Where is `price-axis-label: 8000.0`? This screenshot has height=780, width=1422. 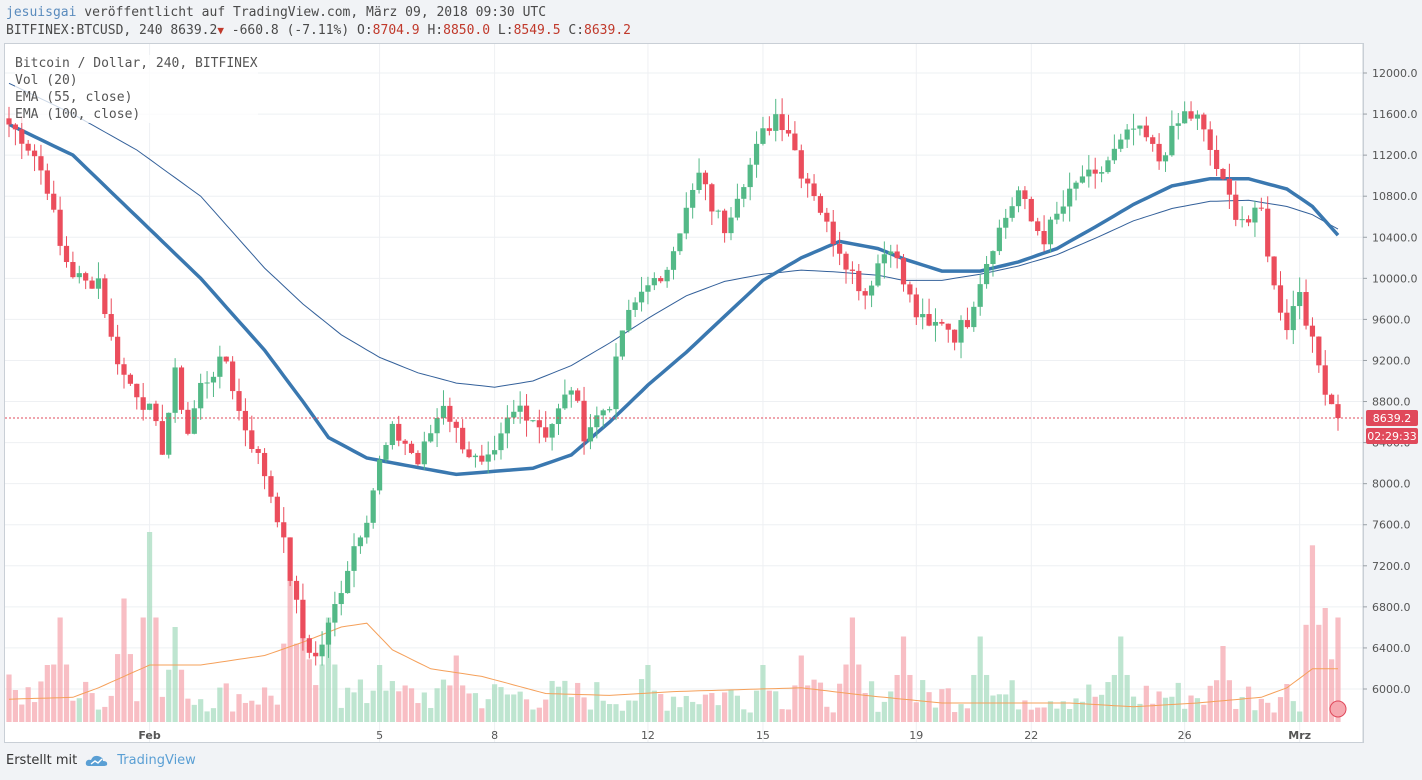 price-axis-label: 8000.0 is located at coordinates (1391, 484).